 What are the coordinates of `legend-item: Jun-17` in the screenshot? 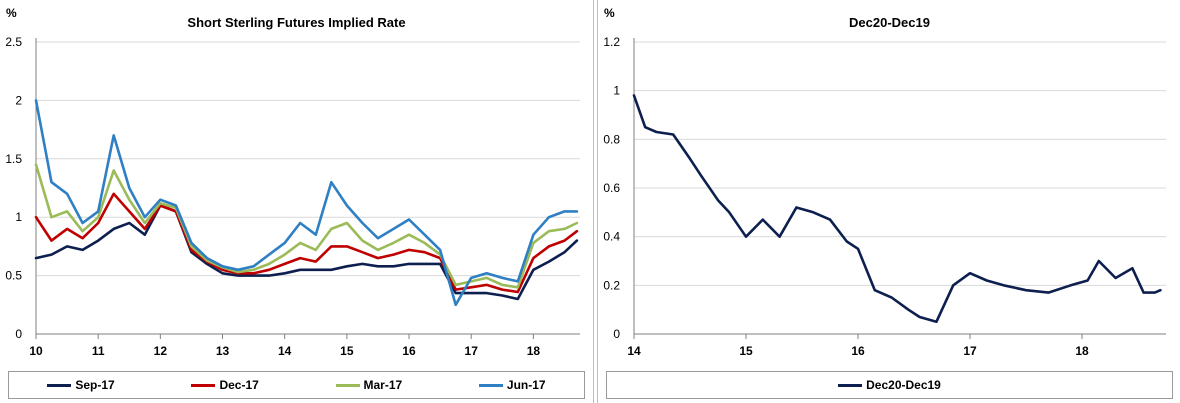 It's located at (512, 385).